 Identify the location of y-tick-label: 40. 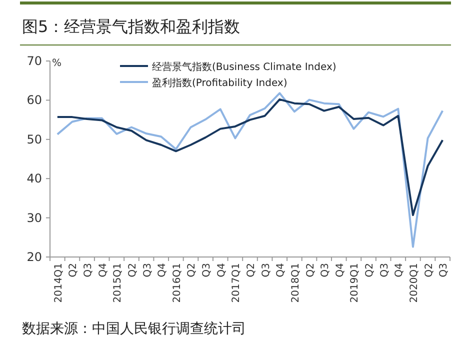
(34, 179).